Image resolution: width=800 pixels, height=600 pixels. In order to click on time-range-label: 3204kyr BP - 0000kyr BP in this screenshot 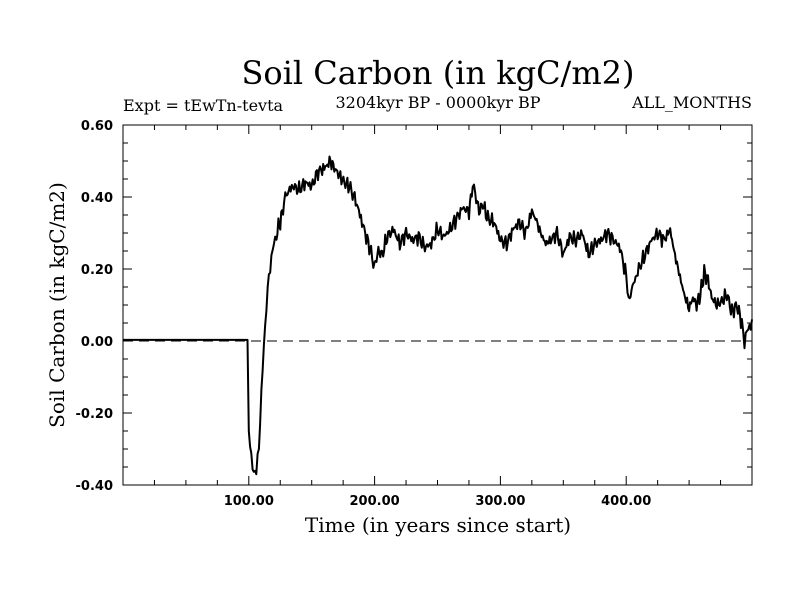, I will do `click(438, 102)`.